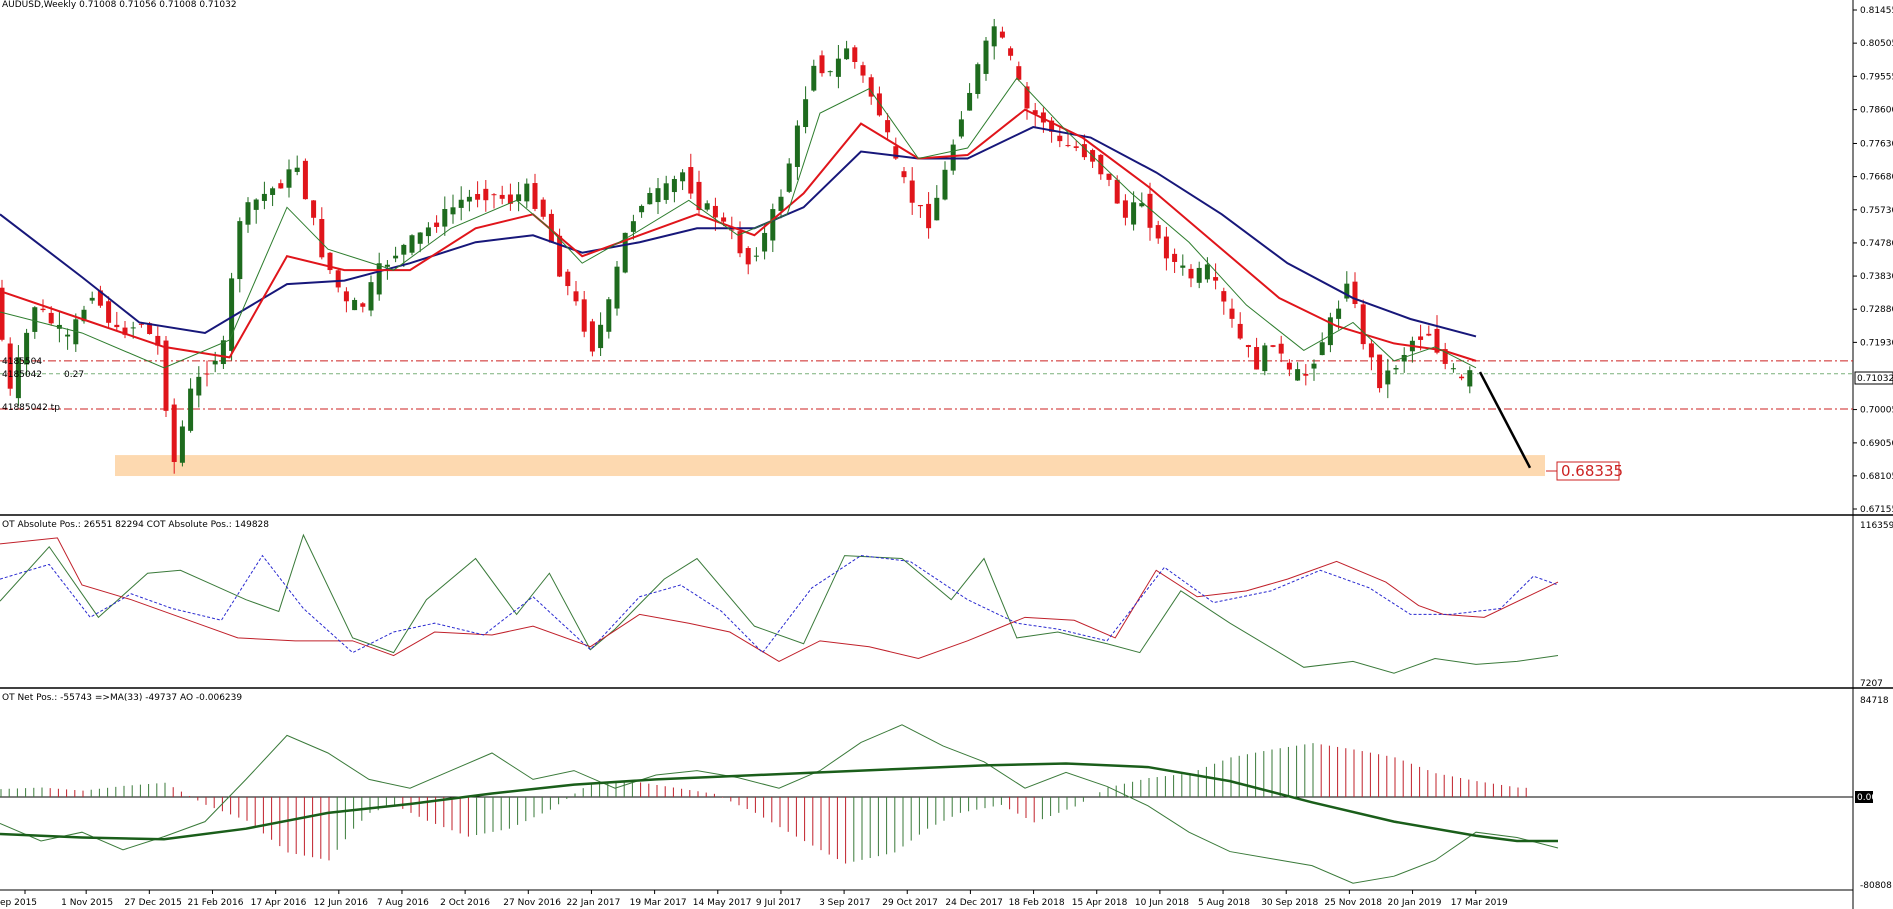 The height and width of the screenshot is (909, 1893). I want to click on time-tick-label: 30 Sep 2018, so click(1289, 903).